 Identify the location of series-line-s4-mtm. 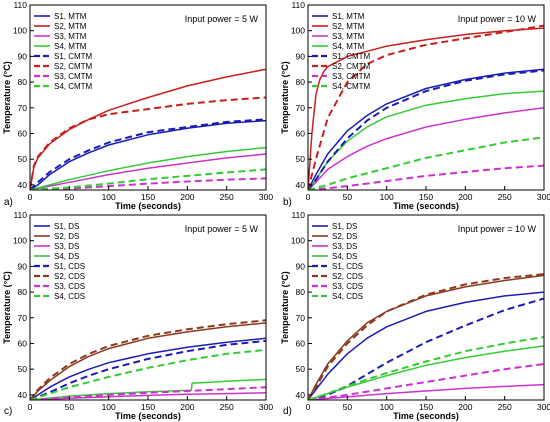
(148, 168).